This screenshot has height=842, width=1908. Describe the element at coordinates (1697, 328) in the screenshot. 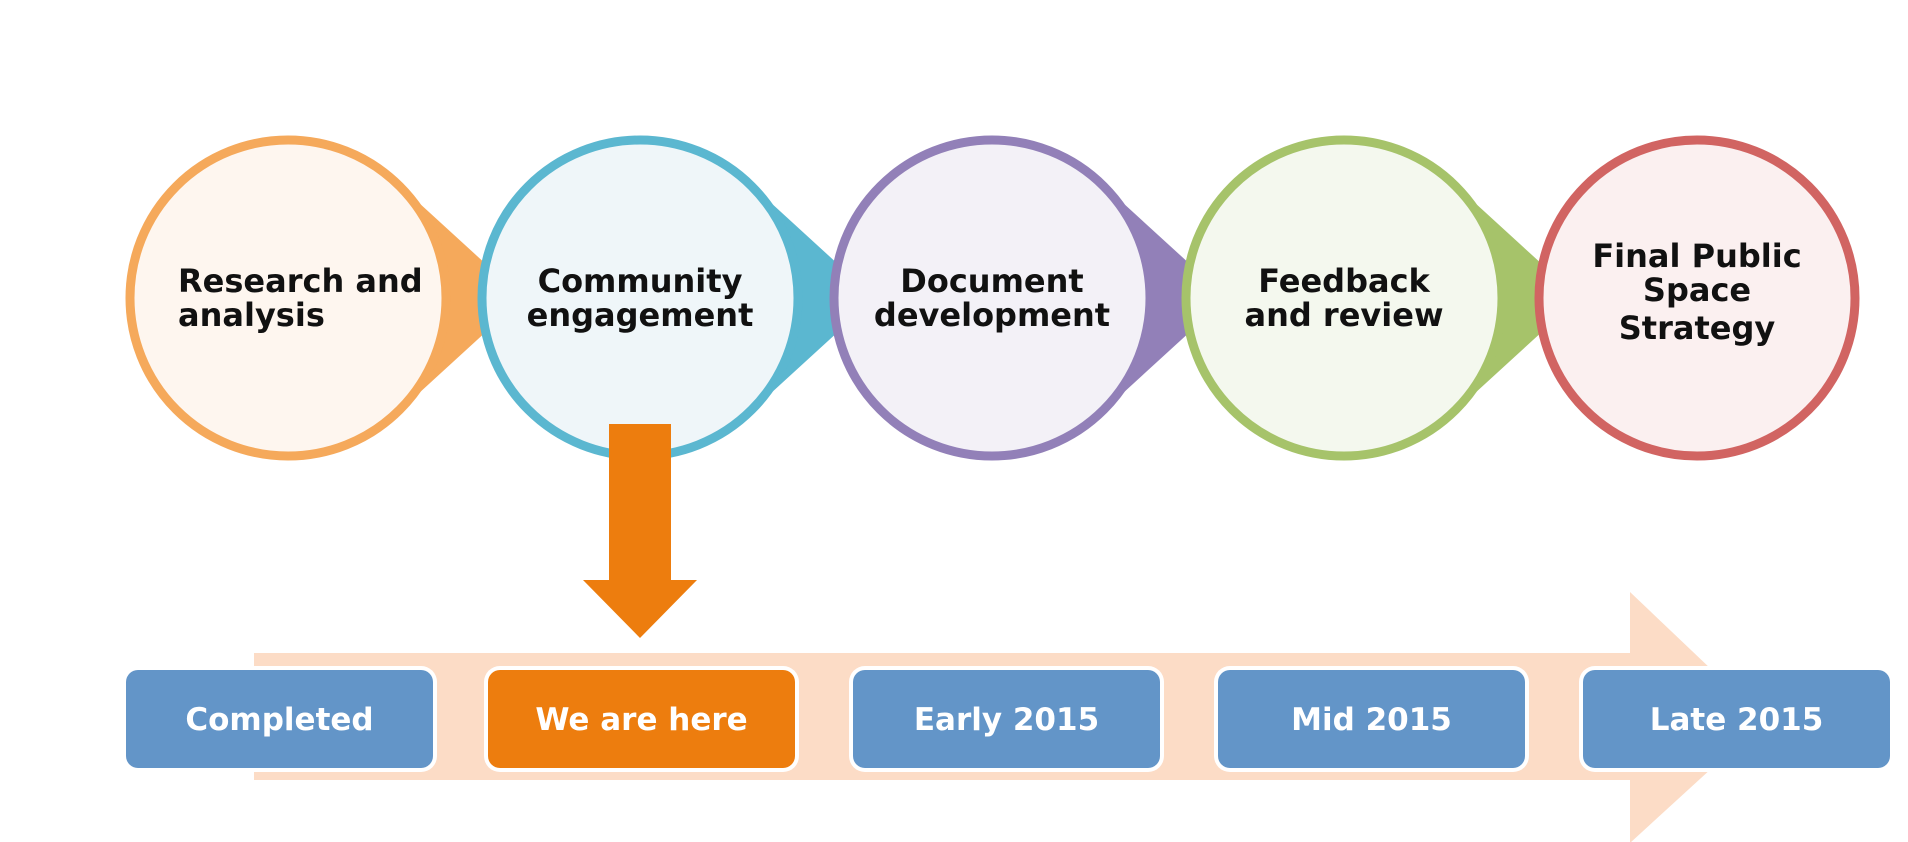

I see `stage-label-line: Strategy` at that location.